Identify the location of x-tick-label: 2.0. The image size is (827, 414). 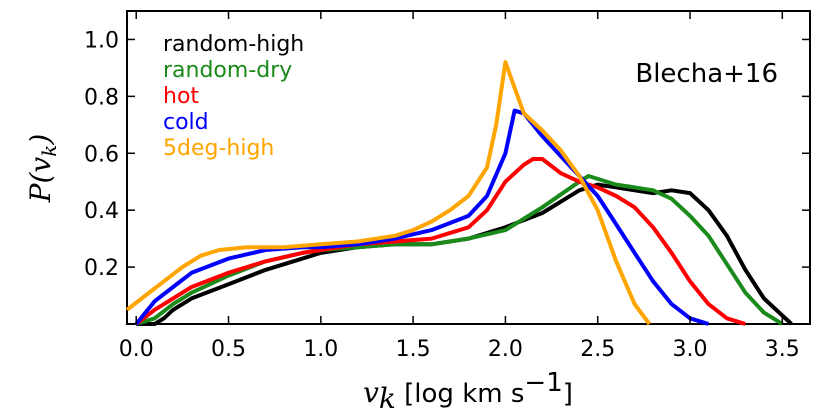
(505, 349).